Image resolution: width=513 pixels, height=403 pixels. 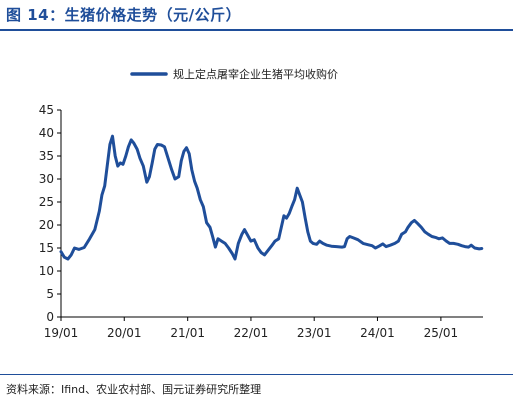 What do you see at coordinates (314, 333) in the screenshot?
I see `x-tick-label: 23/01` at bounding box center [314, 333].